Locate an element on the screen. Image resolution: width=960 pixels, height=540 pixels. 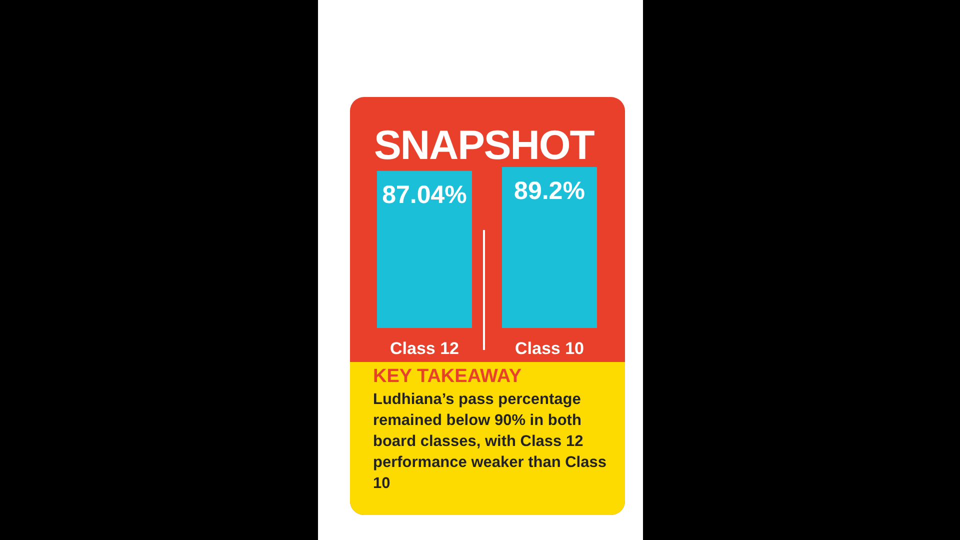
data-label: 89.2% is located at coordinates (549, 191).